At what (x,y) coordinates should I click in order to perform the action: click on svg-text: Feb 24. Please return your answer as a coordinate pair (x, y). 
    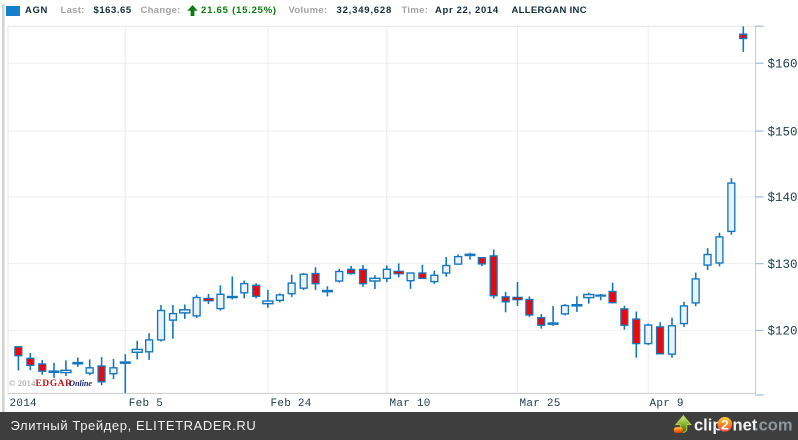
    Looking at the image, I should click on (291, 404).